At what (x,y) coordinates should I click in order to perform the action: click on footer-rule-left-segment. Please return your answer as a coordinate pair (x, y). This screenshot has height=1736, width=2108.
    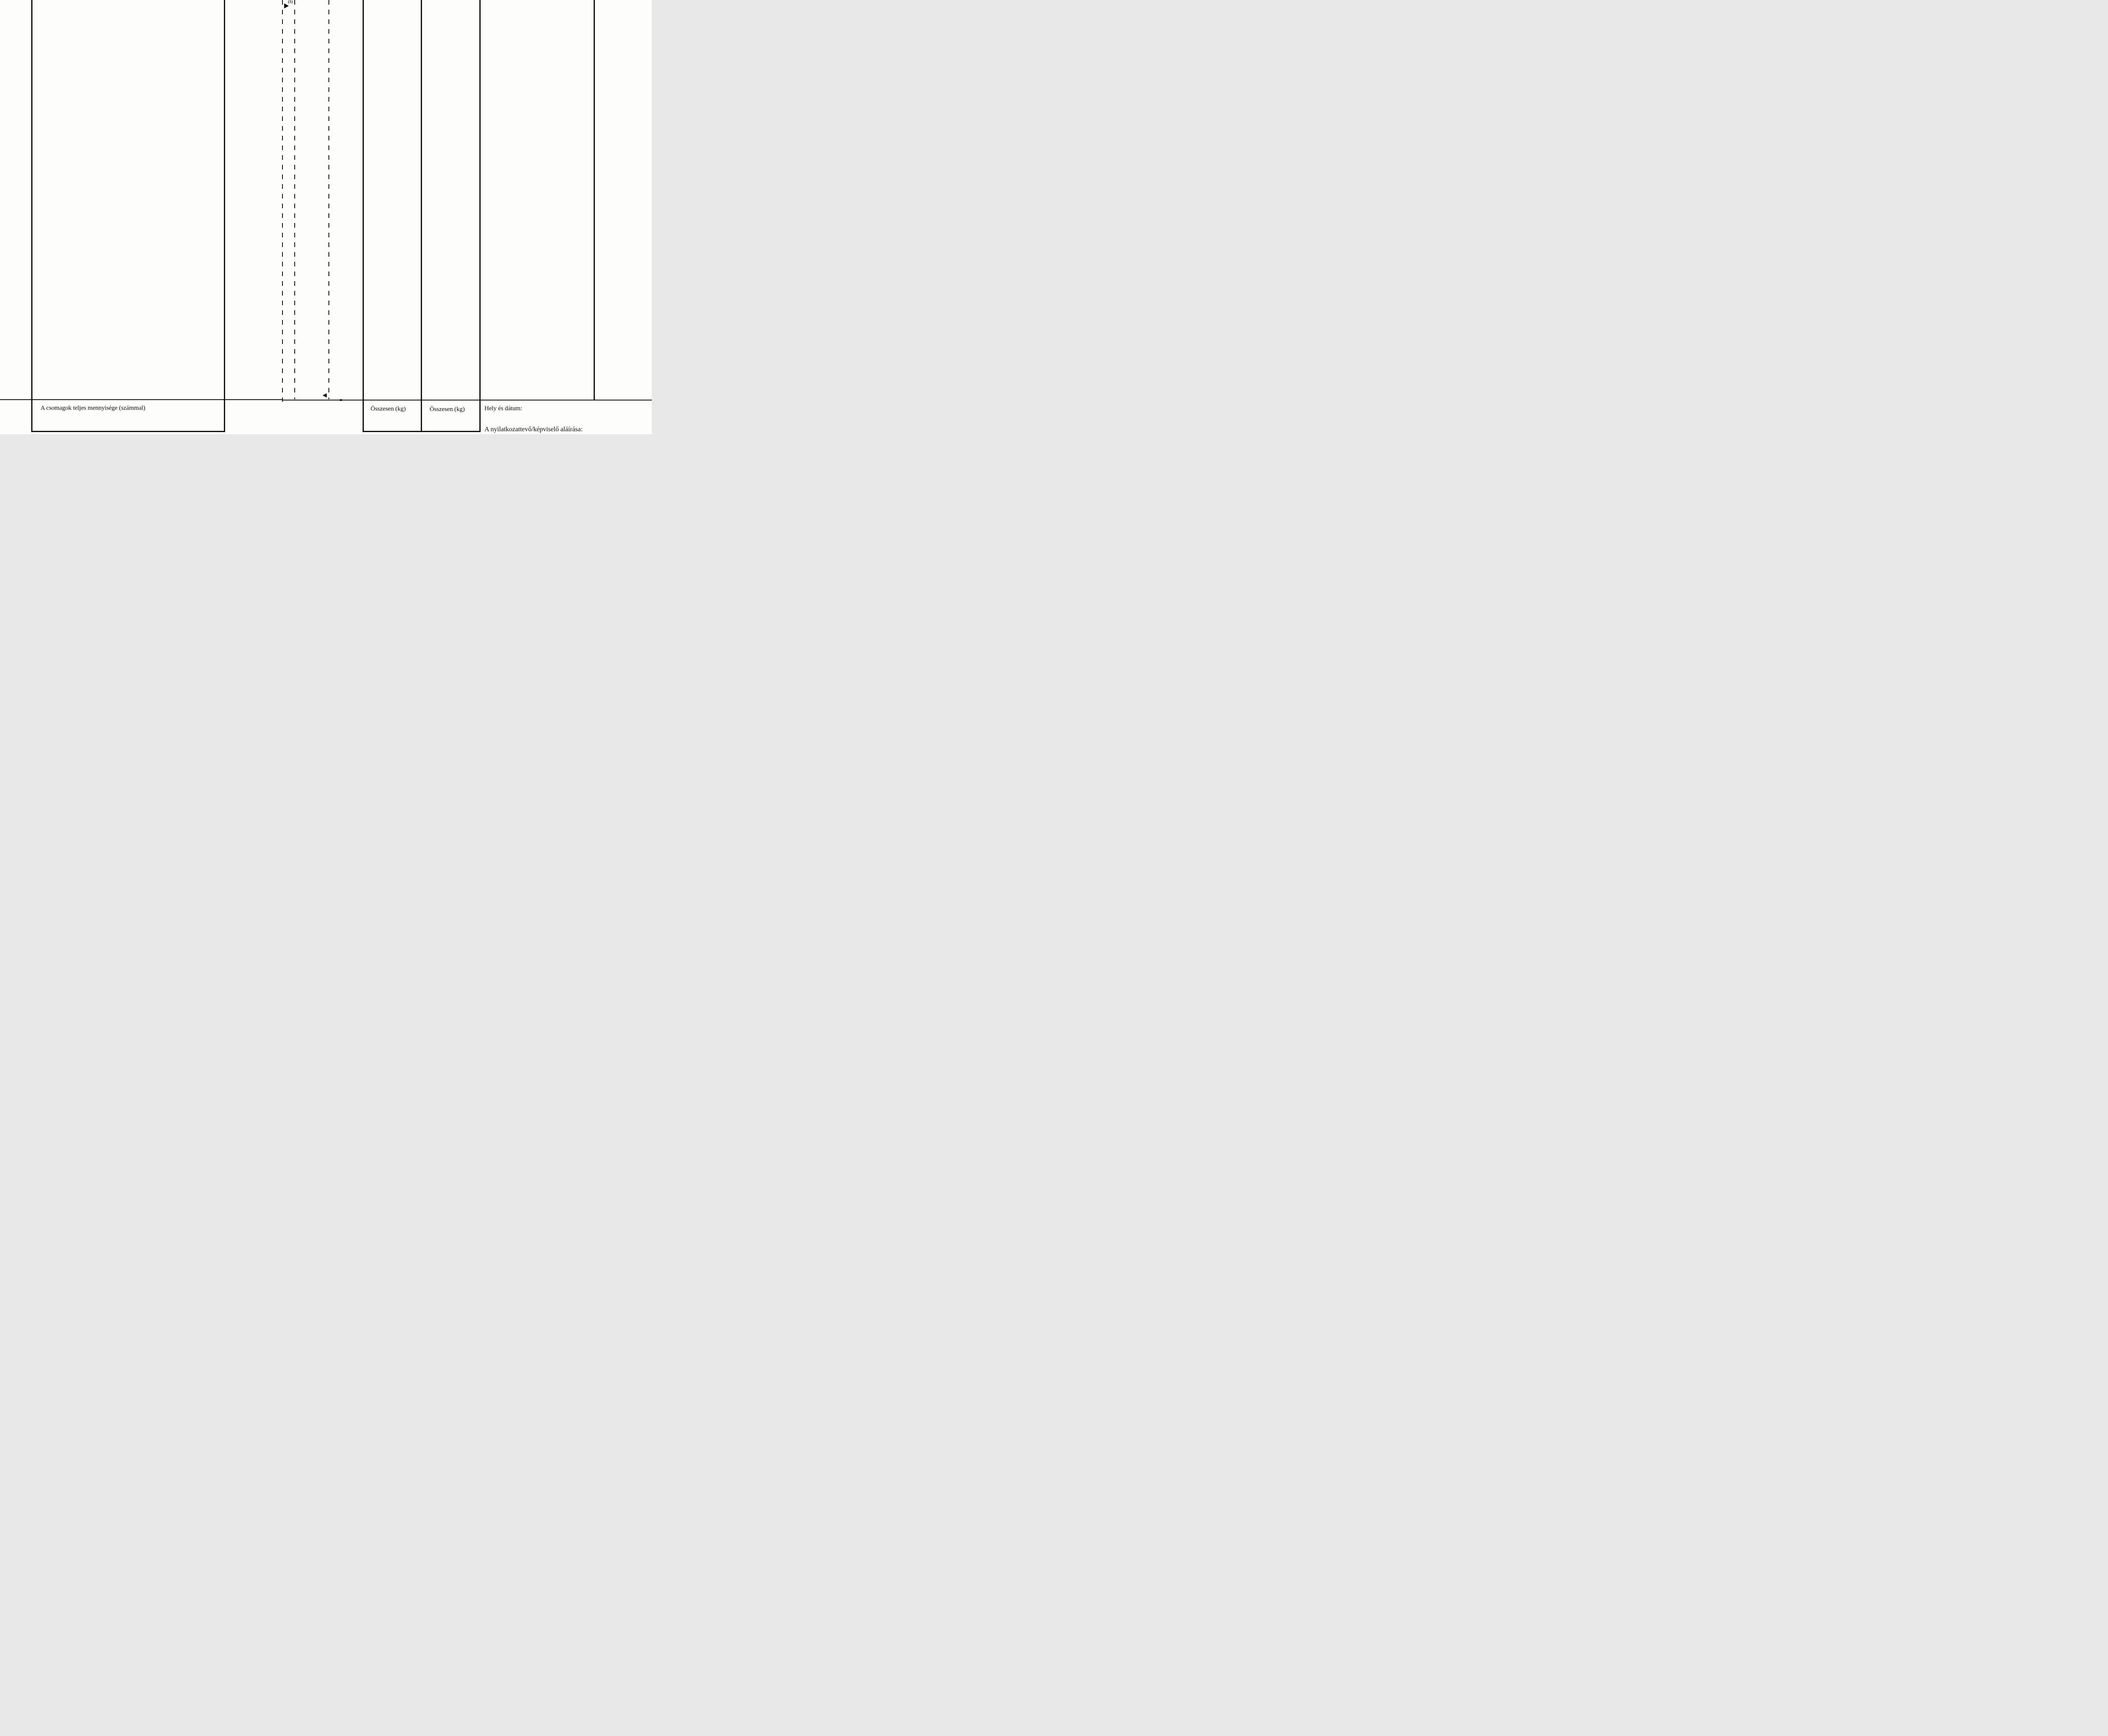
    Looking at the image, I should click on (141, 399).